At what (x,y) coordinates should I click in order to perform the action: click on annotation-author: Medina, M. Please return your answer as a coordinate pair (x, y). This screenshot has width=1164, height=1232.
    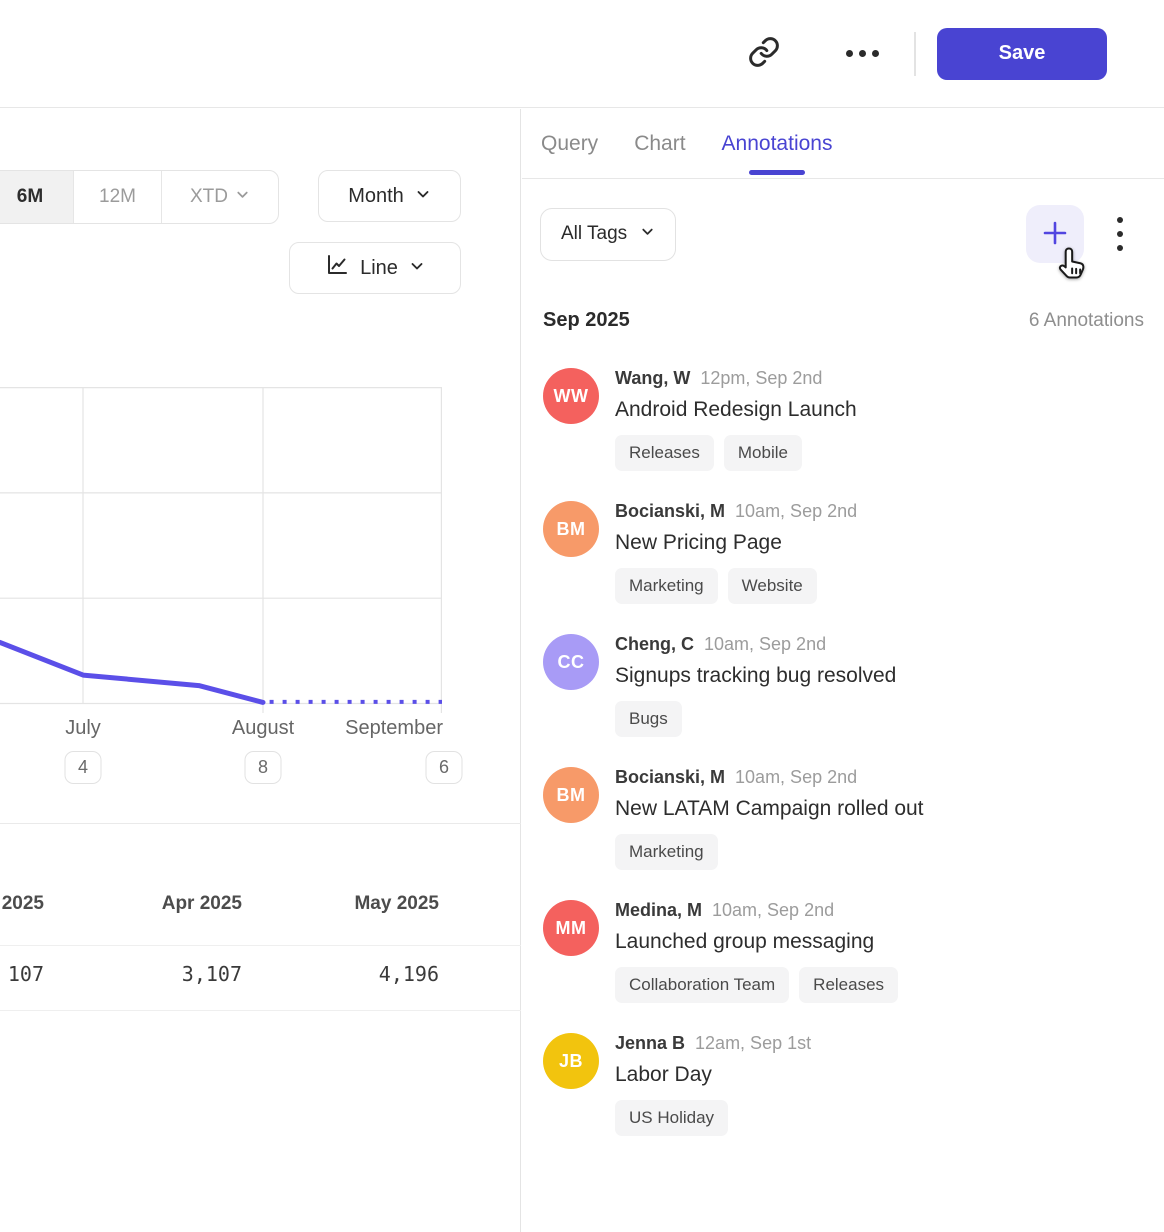
    Looking at the image, I should click on (659, 910).